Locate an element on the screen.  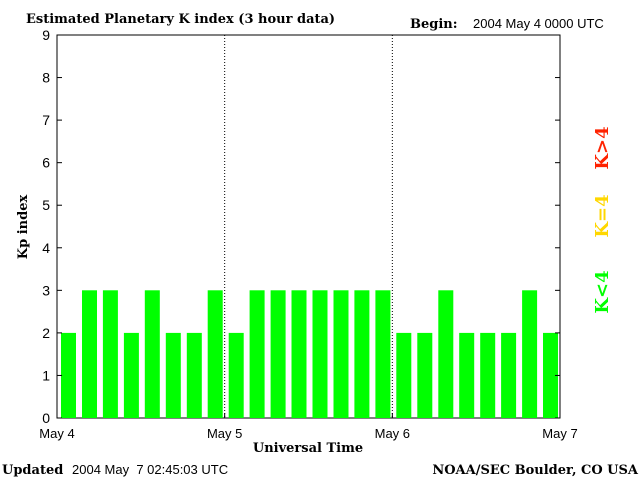
legend-k-below-4: K<4 is located at coordinates (602, 291).